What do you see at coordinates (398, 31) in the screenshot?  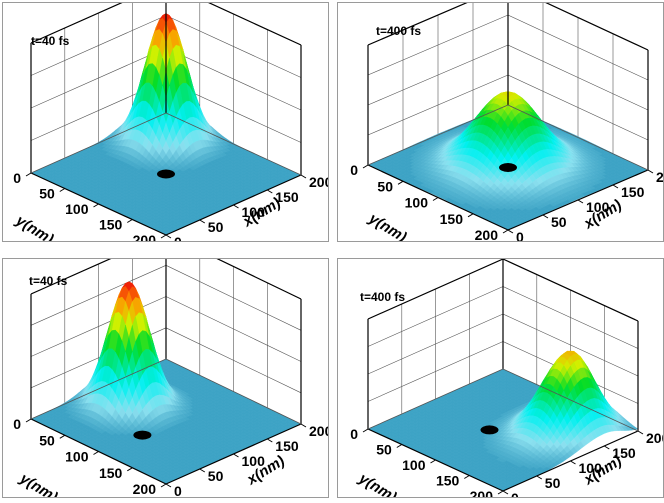 I see `plot-title: t=400 fs` at bounding box center [398, 31].